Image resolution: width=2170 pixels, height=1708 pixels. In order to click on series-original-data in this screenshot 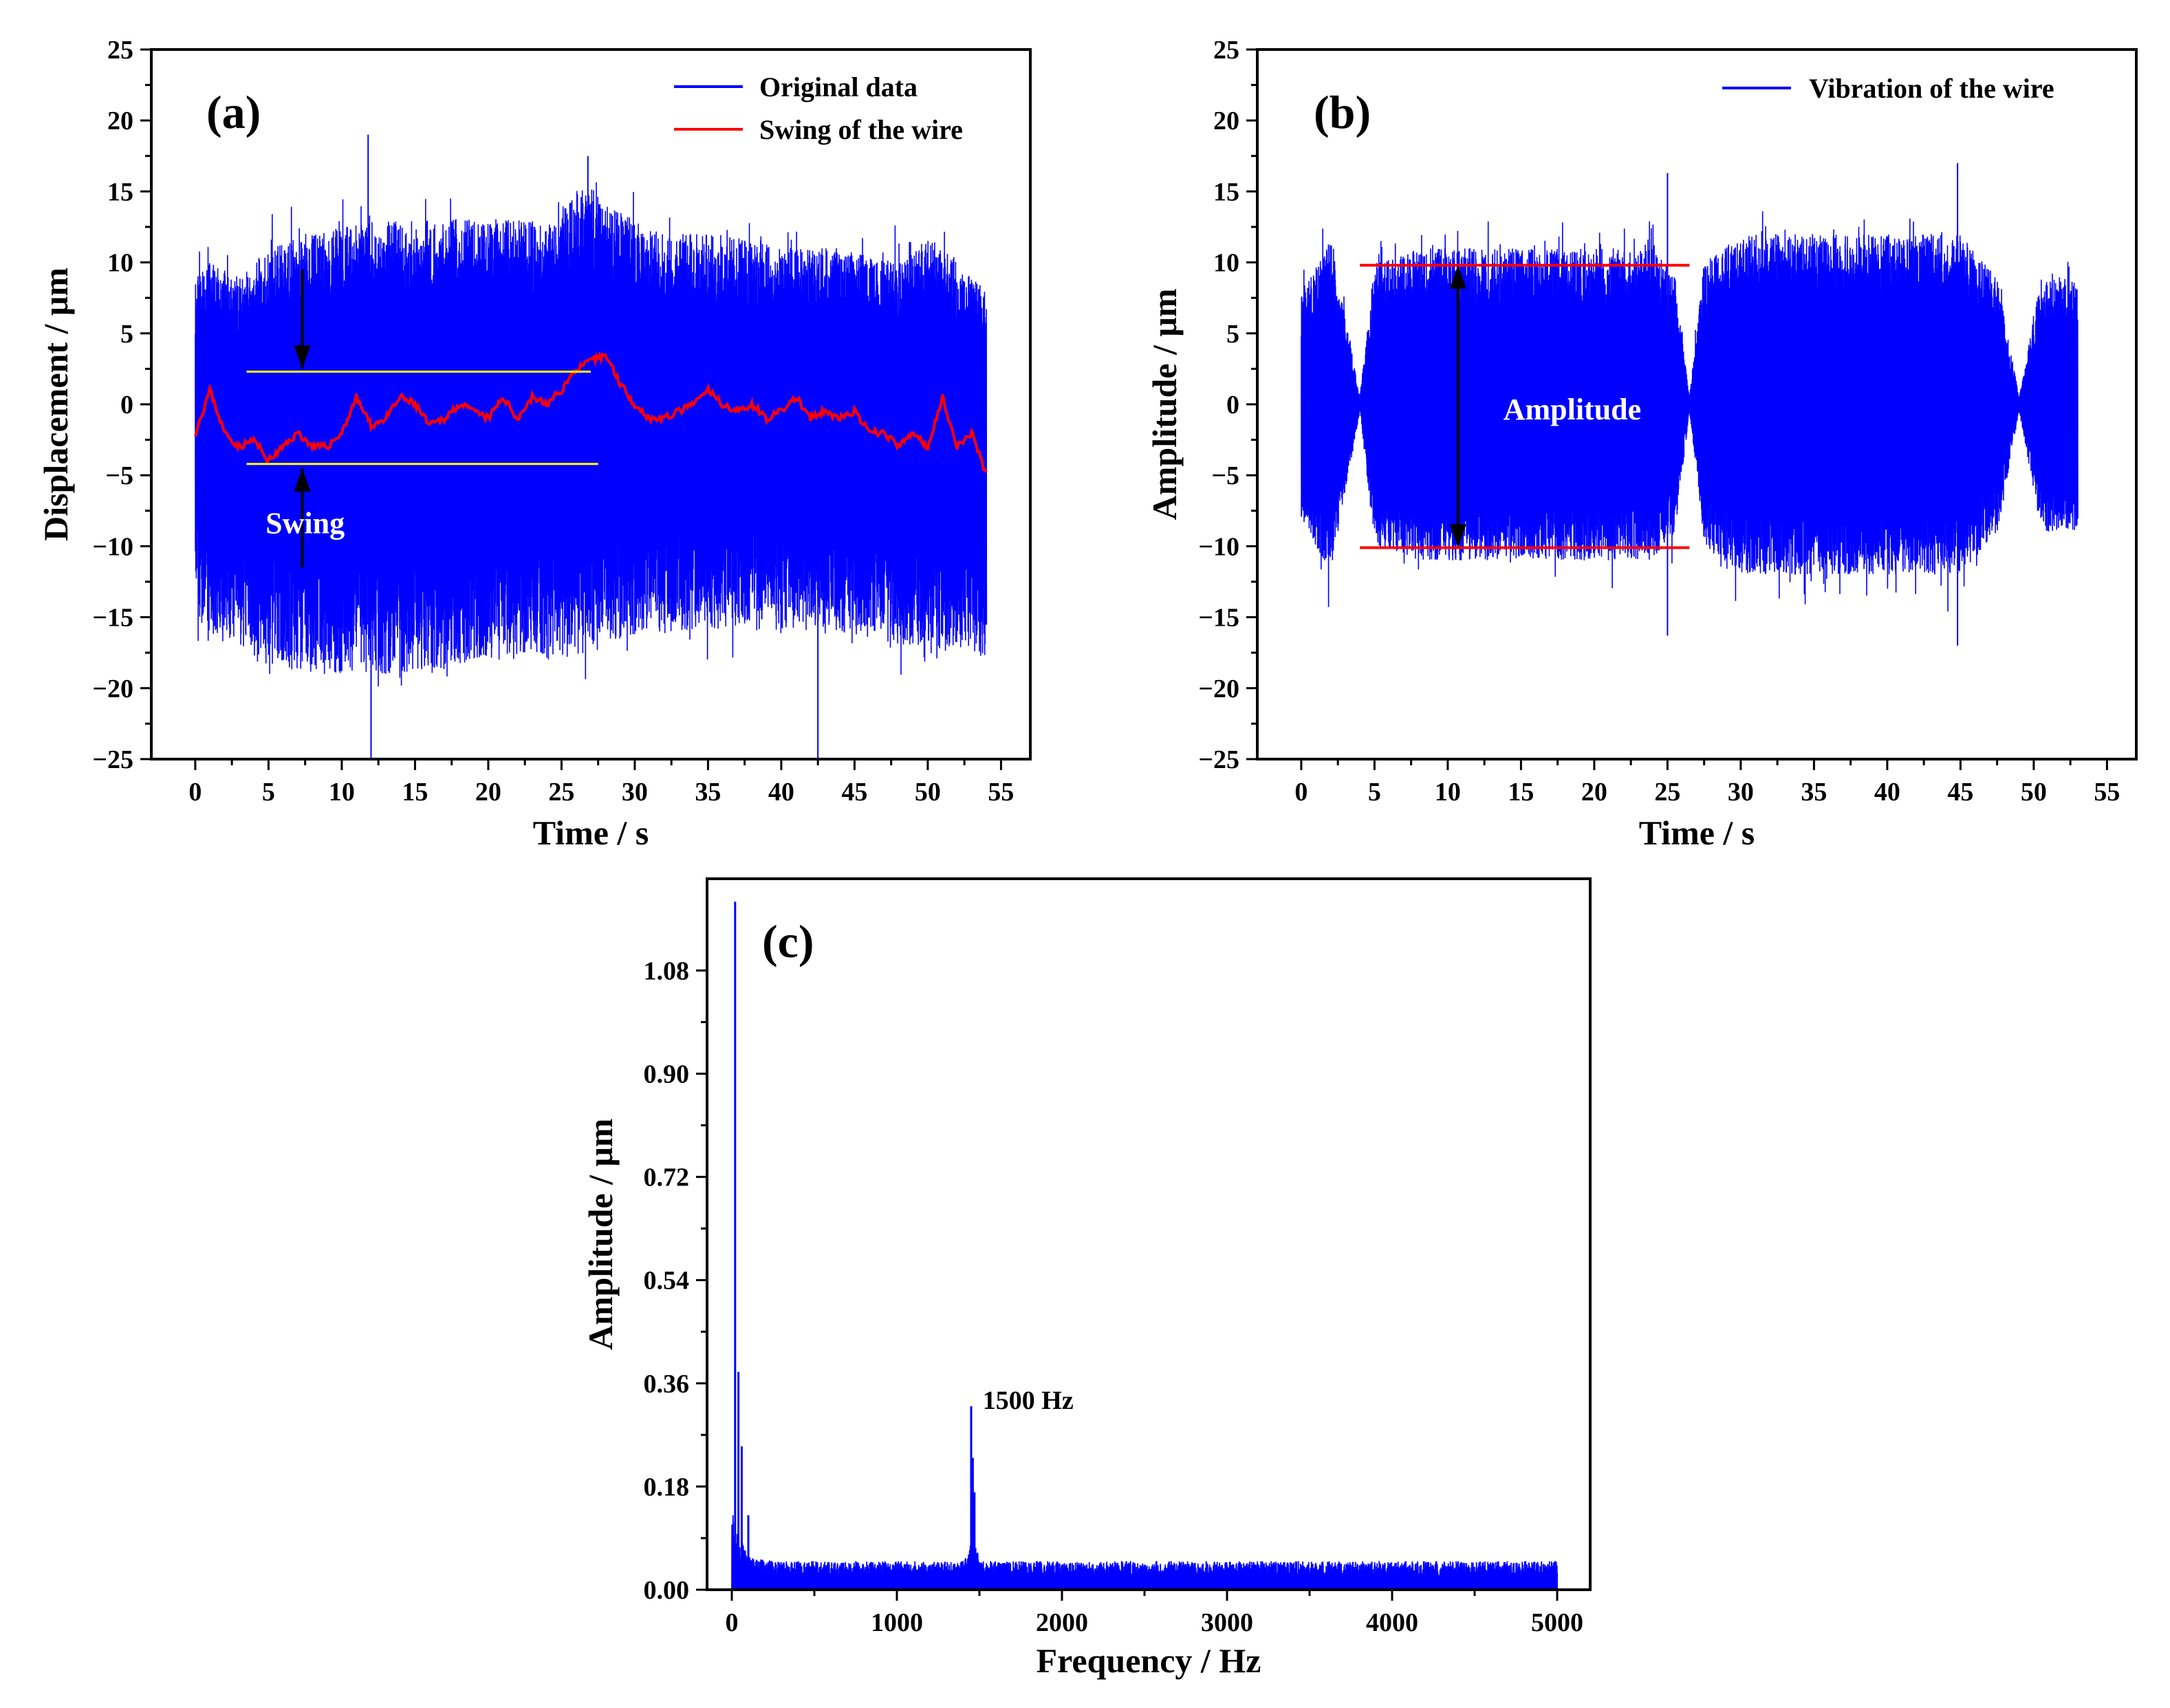, I will do `click(591, 434)`.